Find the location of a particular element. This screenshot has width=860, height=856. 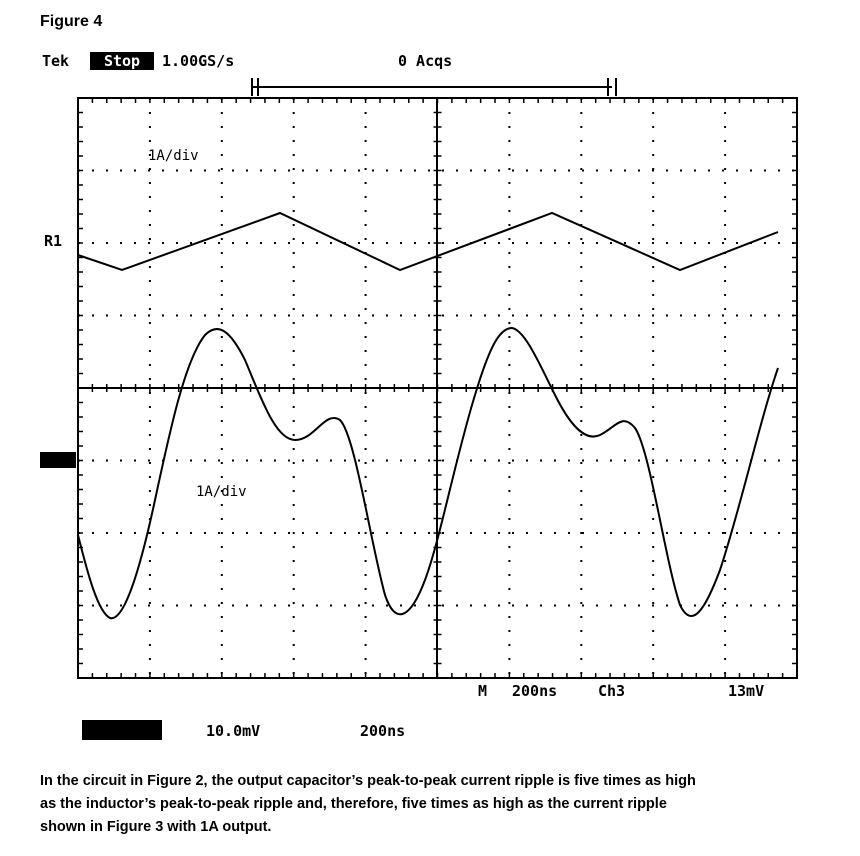

ref-box is located at coordinates (122, 730).